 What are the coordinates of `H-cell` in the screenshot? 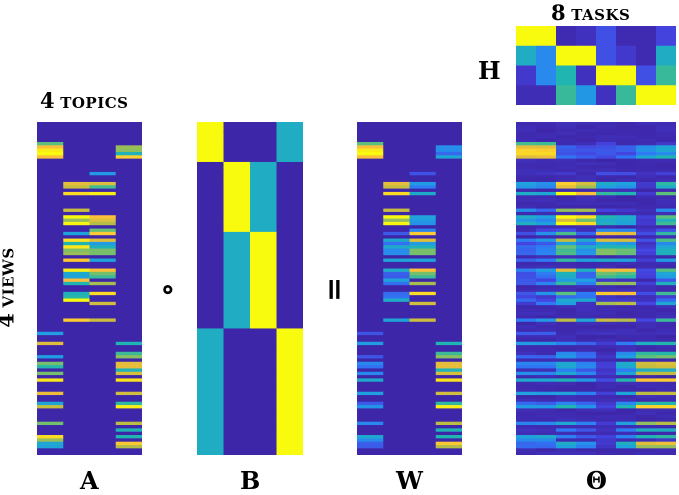 It's located at (626, 95).